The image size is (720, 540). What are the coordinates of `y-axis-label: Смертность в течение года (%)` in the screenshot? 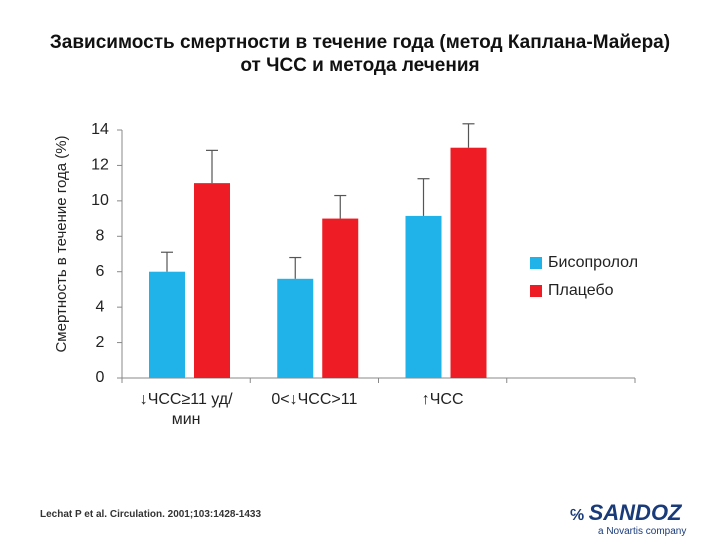 It's located at (61, 243).